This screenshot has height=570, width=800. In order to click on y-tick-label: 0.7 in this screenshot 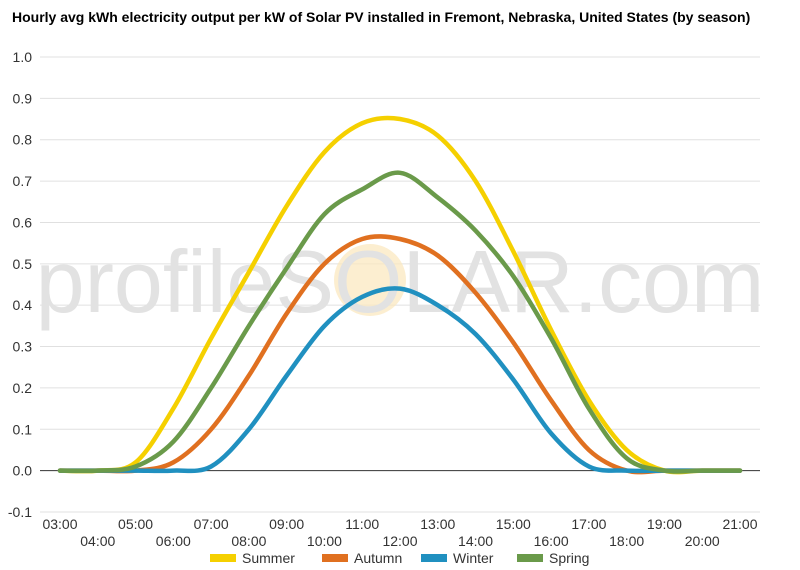, I will do `click(23, 181)`.